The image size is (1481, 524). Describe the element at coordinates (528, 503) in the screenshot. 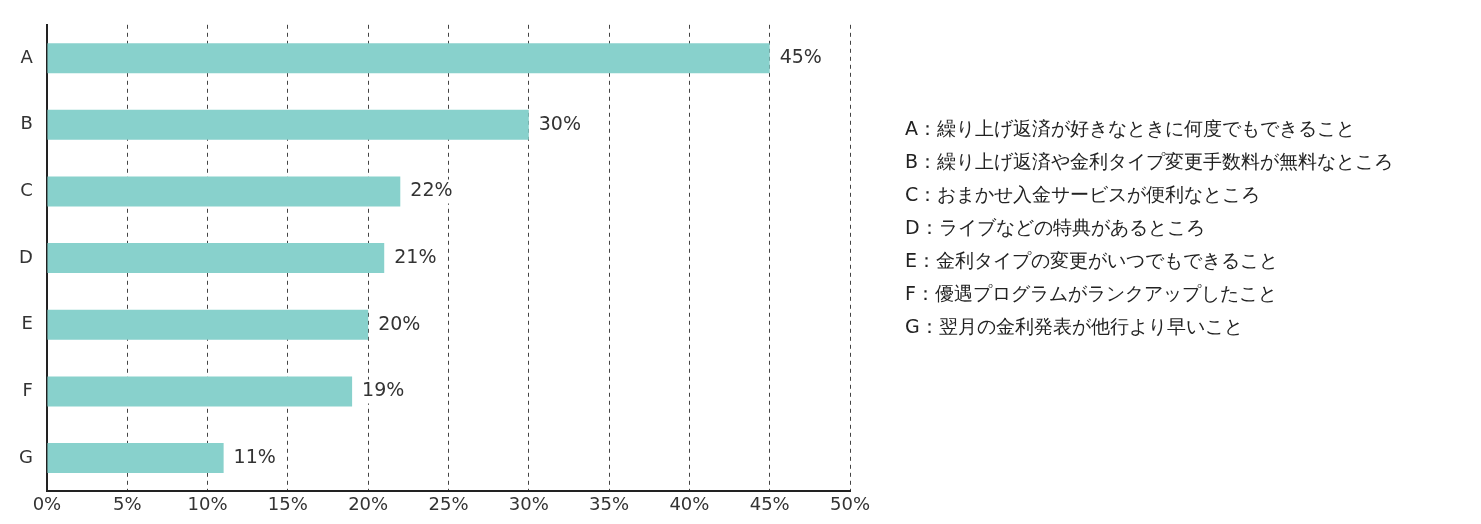

I see `x-tick-label: 30%` at that location.